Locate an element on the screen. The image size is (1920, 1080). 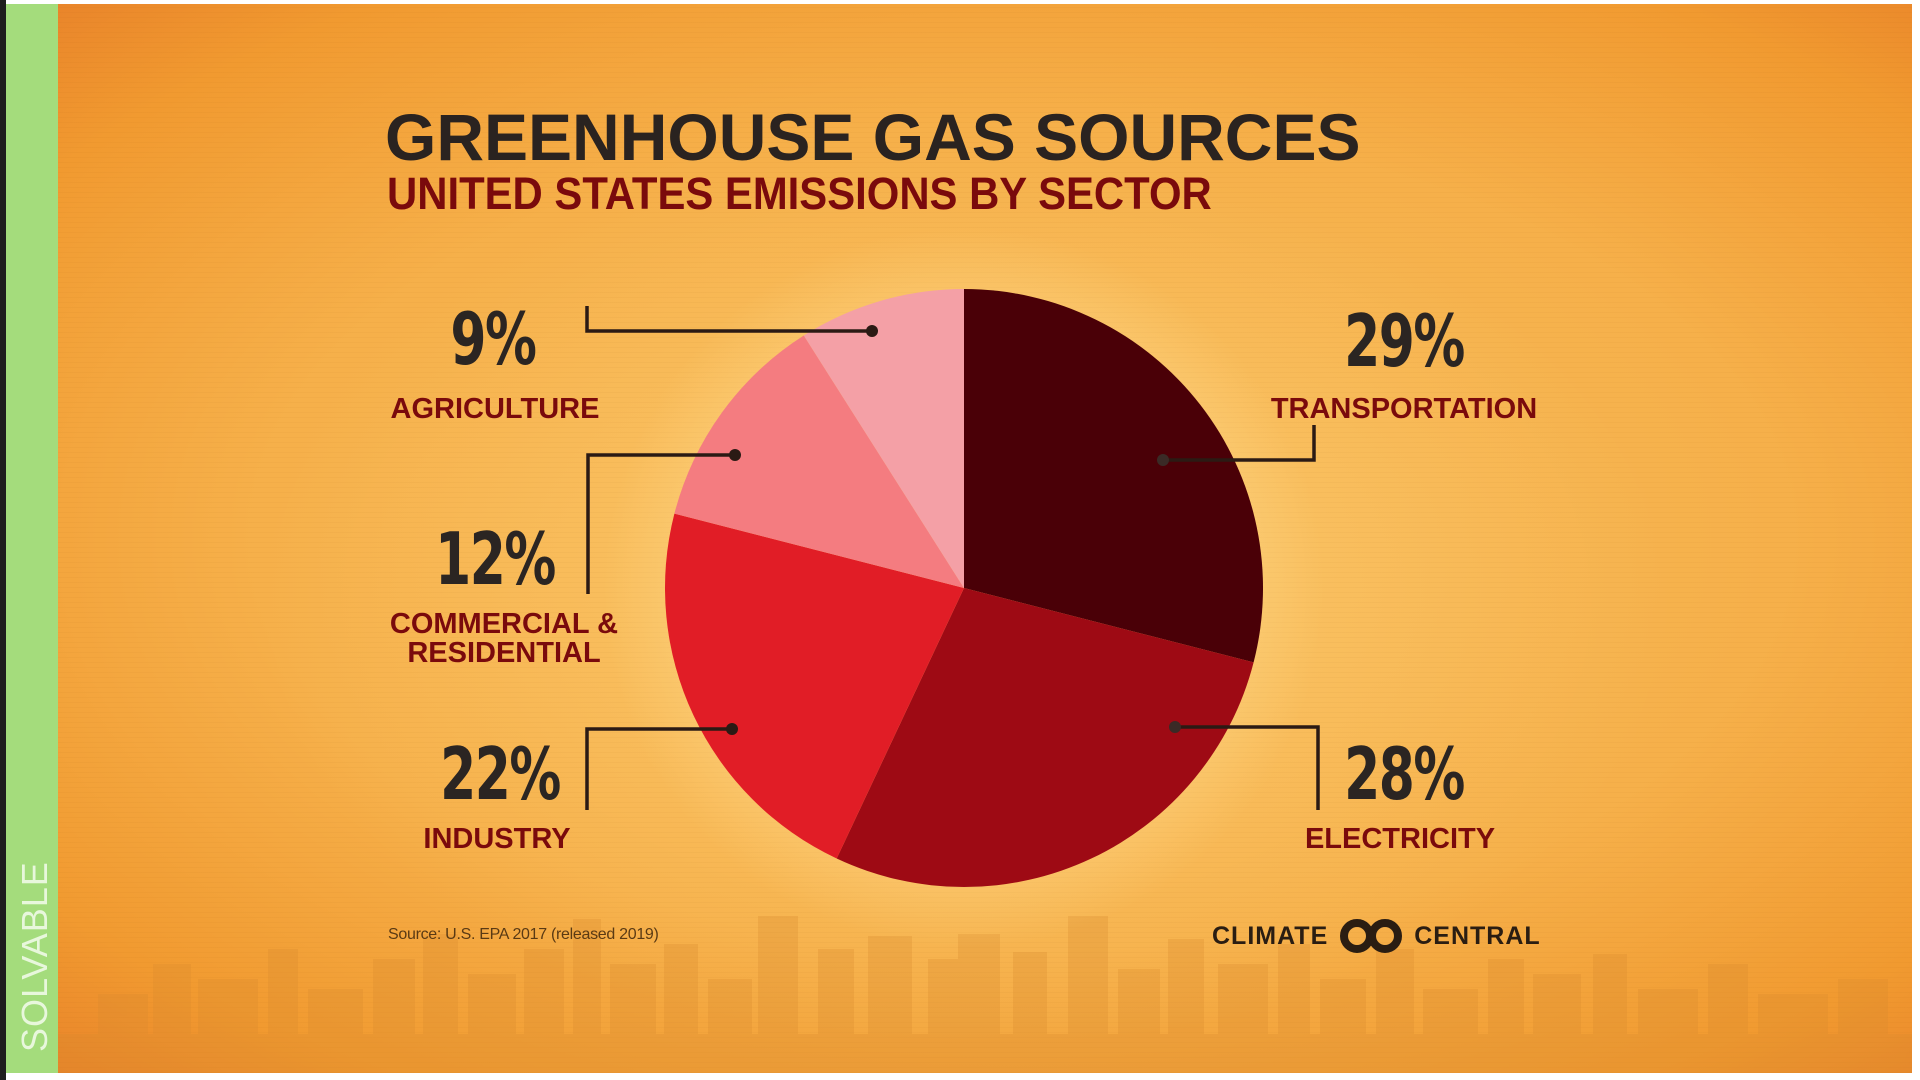
leader-dots is located at coordinates (953, 530).